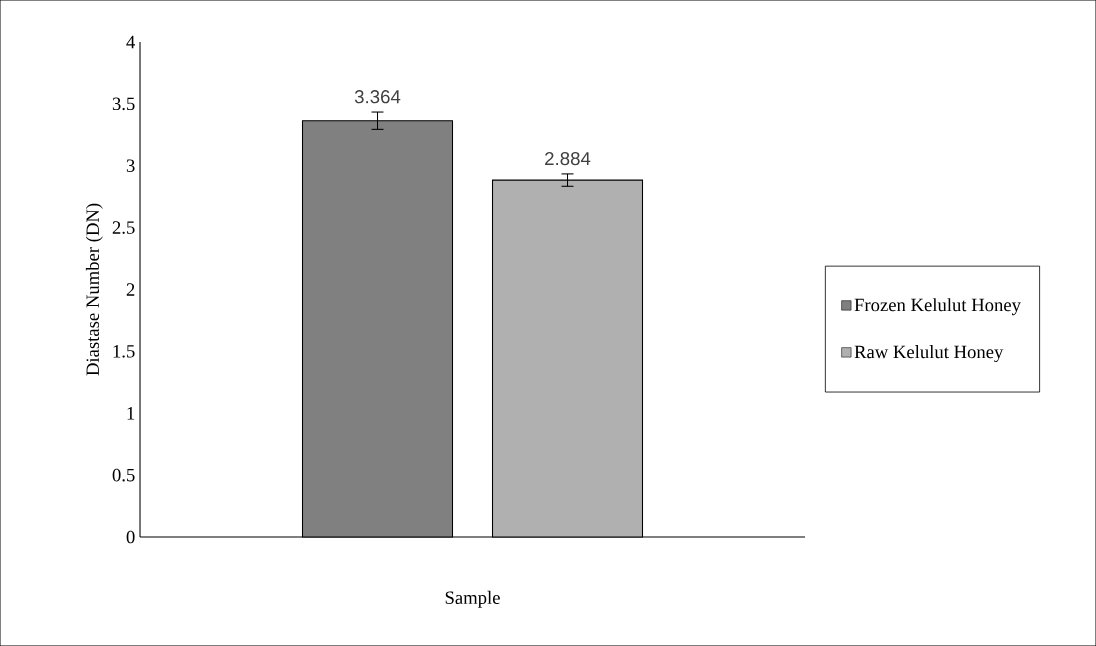  I want to click on y-axis-title: Diastase Number (DN), so click(94, 289).